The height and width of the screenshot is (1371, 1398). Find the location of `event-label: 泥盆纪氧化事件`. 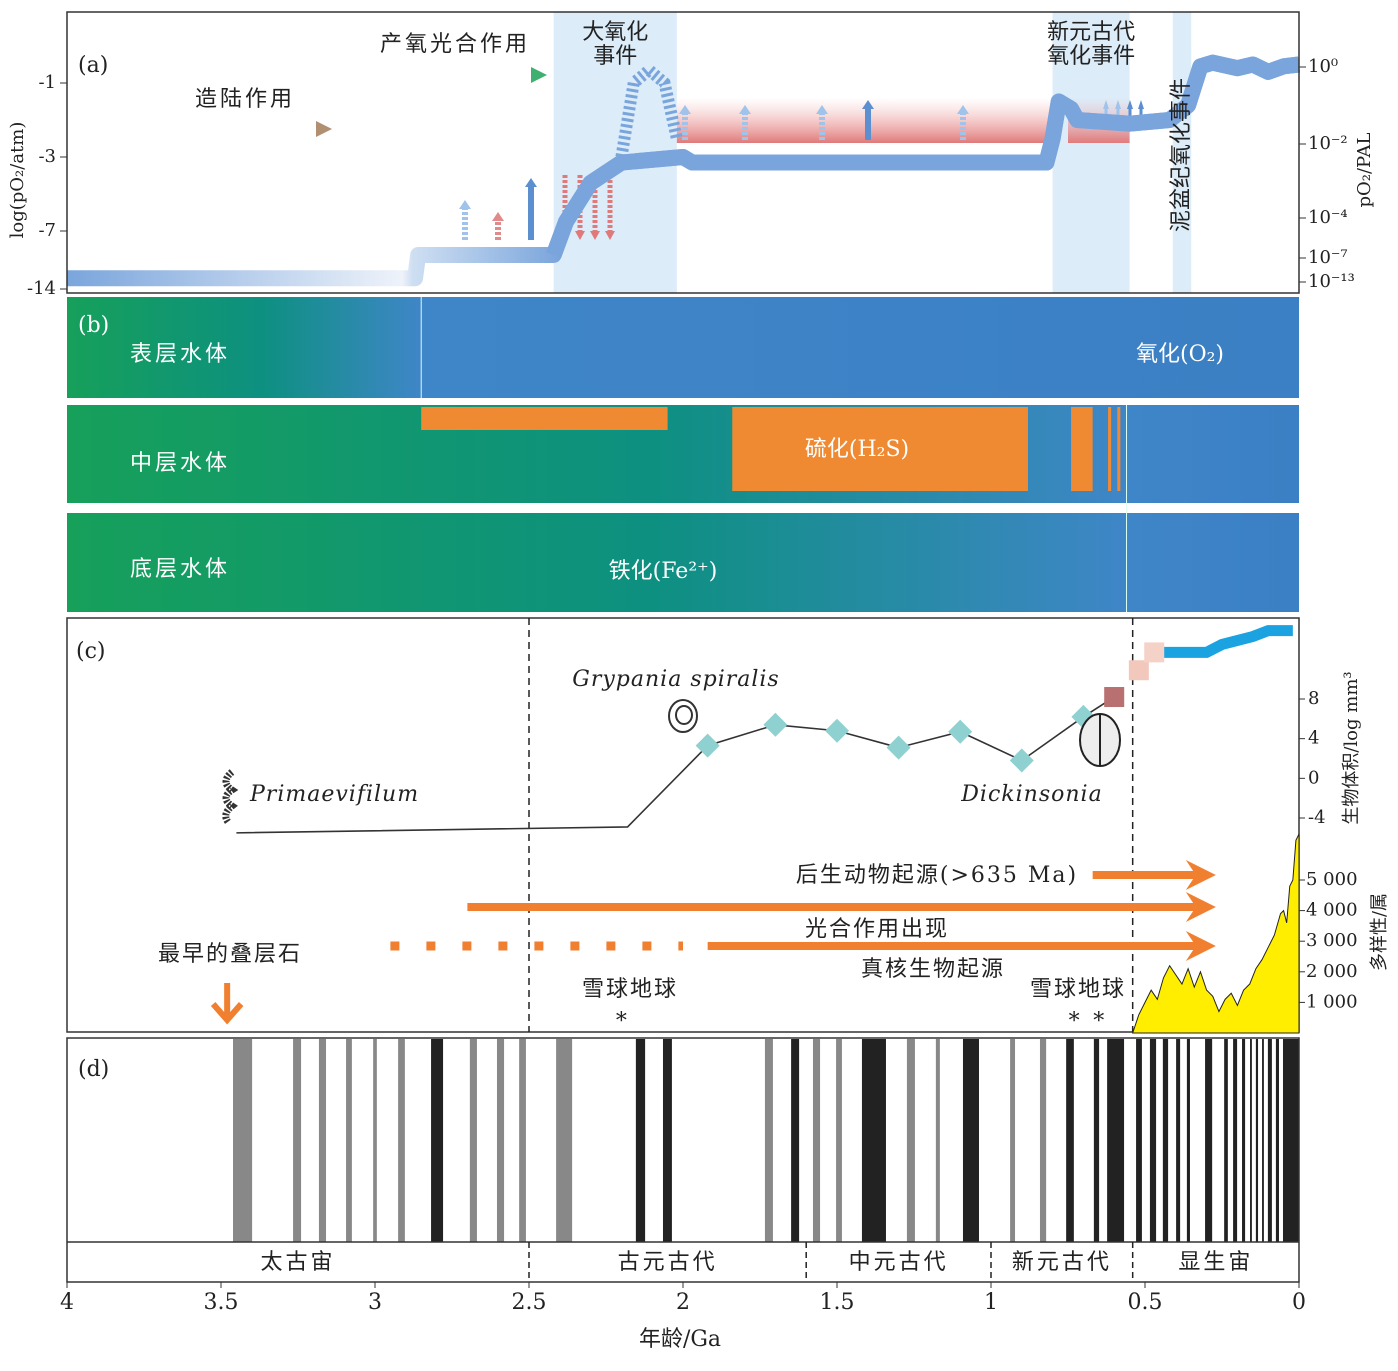

event-label: 泥盆纪氧化事件 is located at coordinates (1181, 155).